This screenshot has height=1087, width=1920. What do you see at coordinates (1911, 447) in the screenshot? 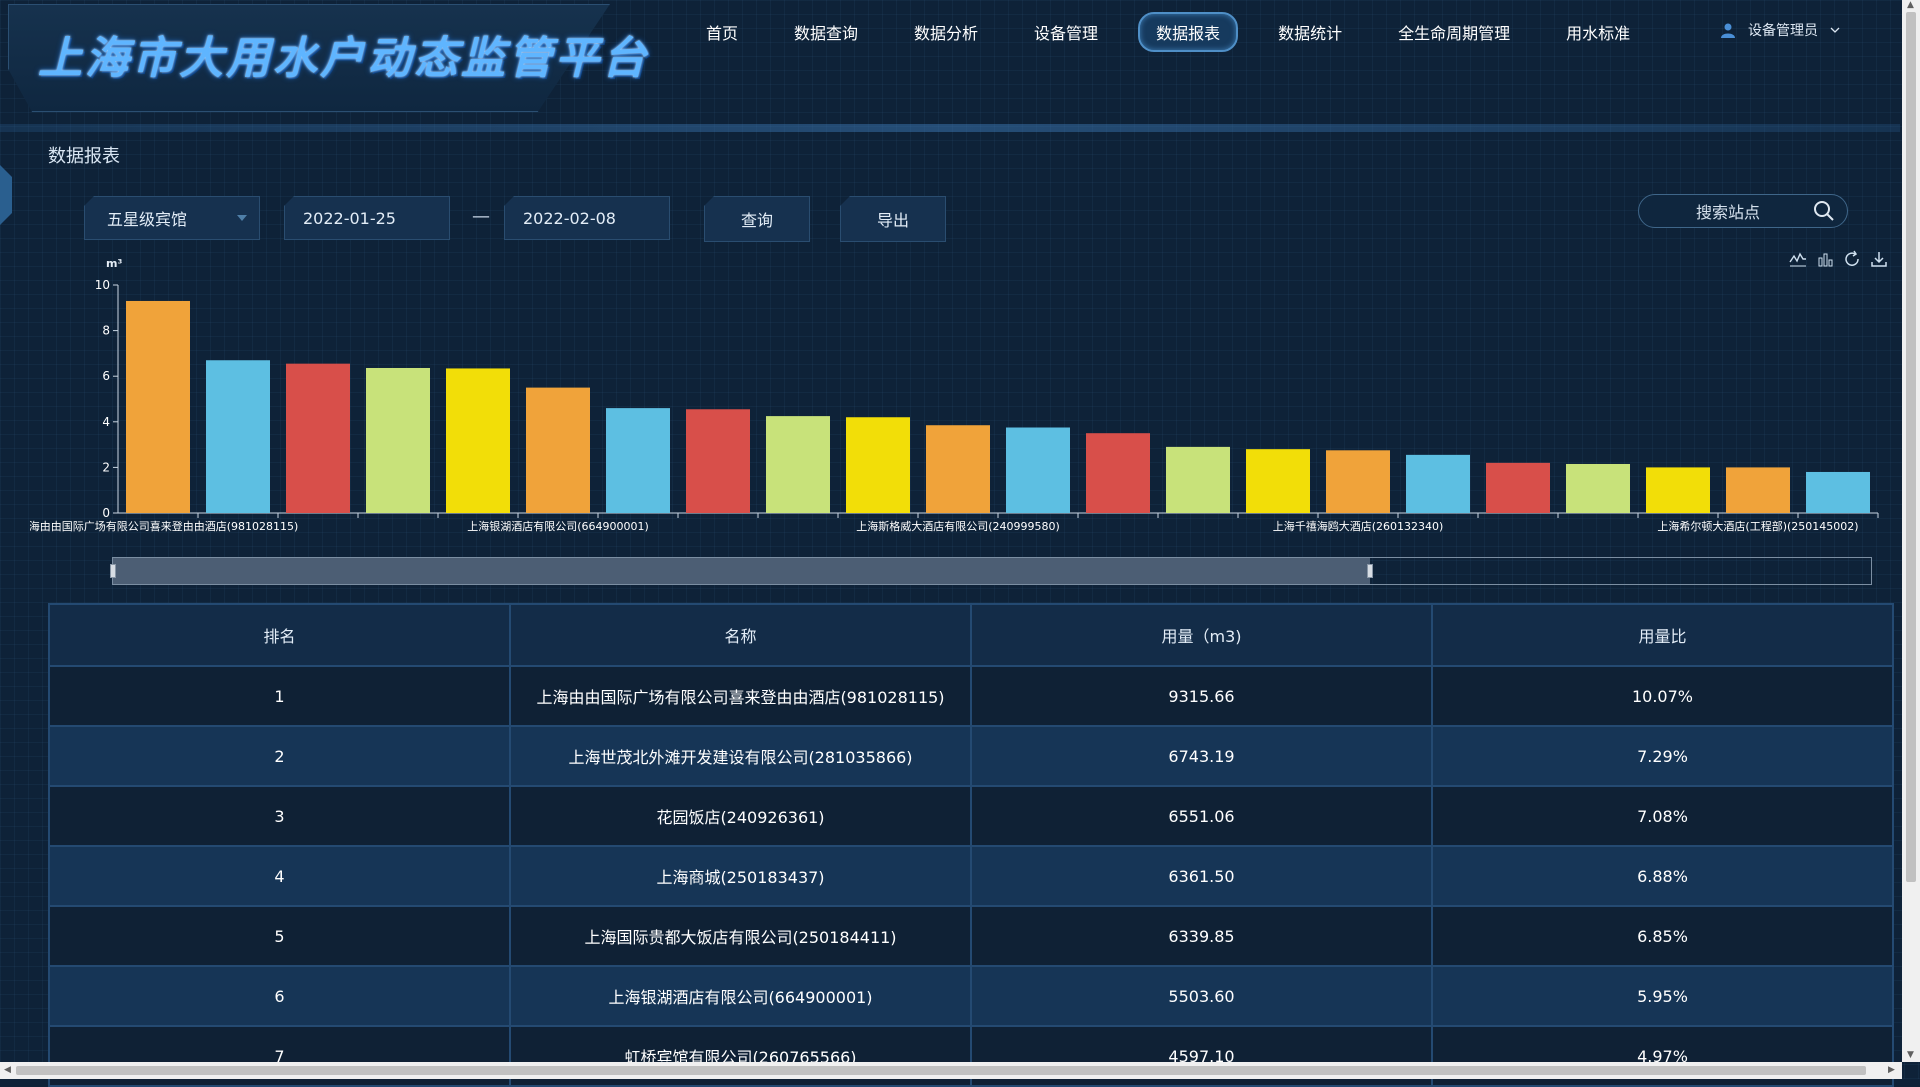
I see `vertical-scroll-thumb` at bounding box center [1911, 447].